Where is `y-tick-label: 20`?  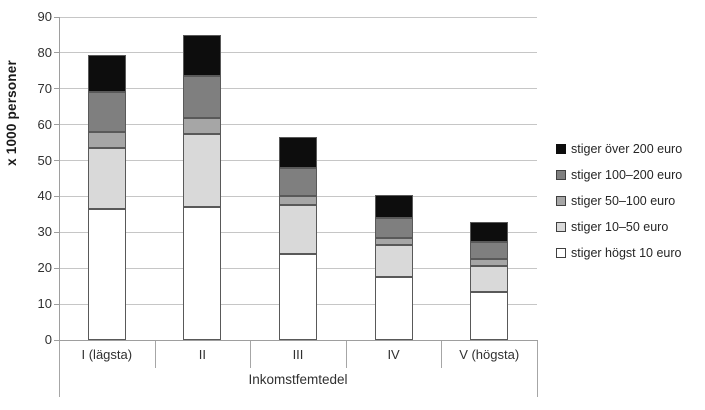
y-tick-label: 20 is located at coordinates (44, 268).